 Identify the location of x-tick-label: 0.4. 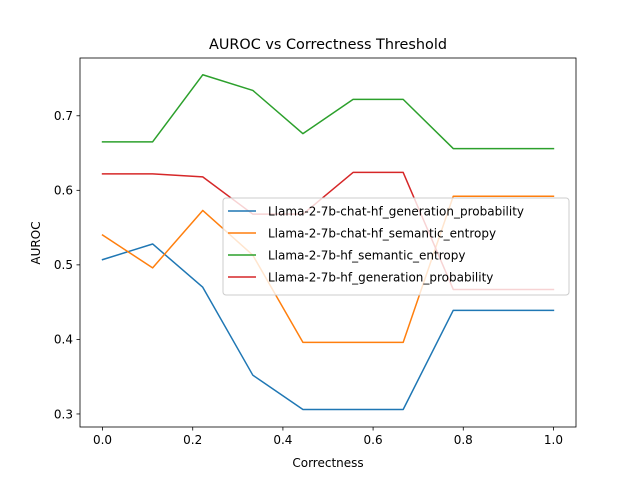
(282, 440).